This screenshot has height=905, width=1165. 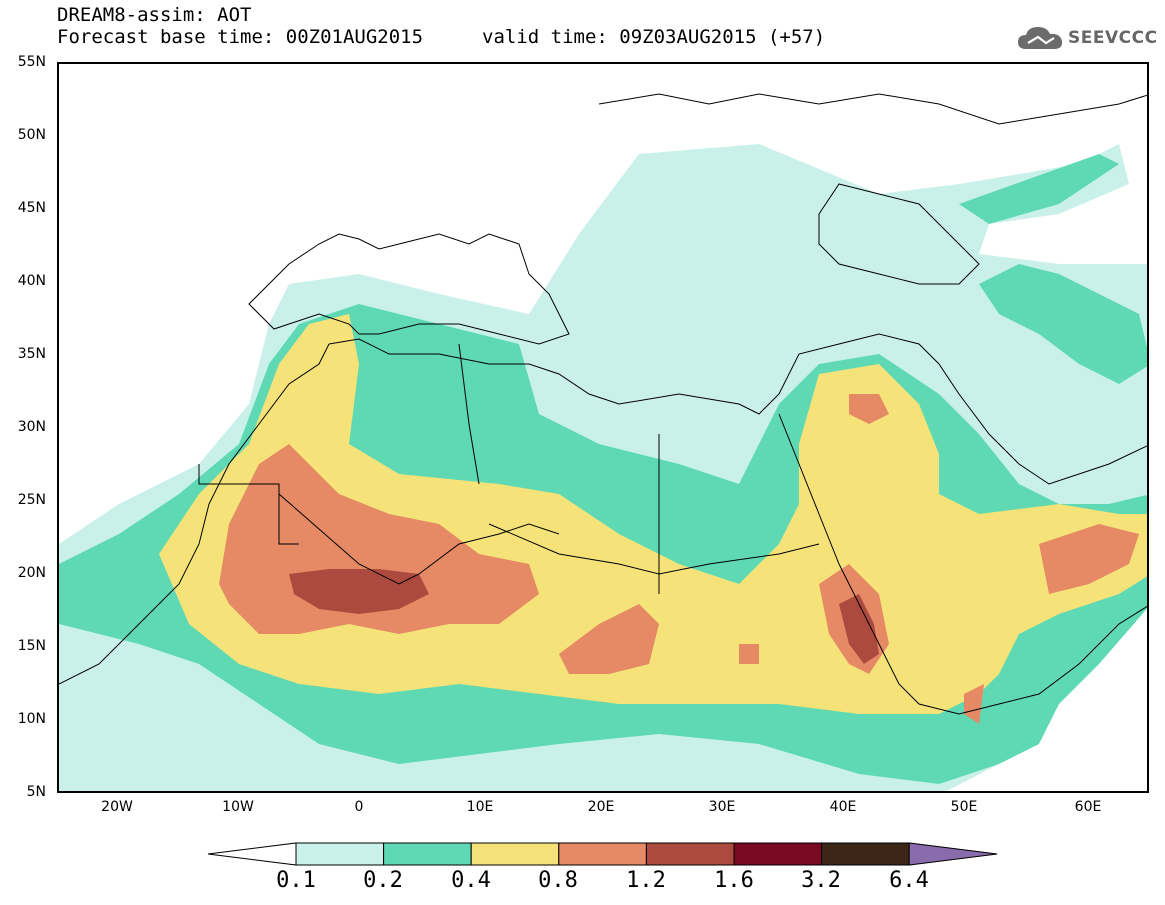 What do you see at coordinates (31, 646) in the screenshot?
I see `lat-label-15n: 15N` at bounding box center [31, 646].